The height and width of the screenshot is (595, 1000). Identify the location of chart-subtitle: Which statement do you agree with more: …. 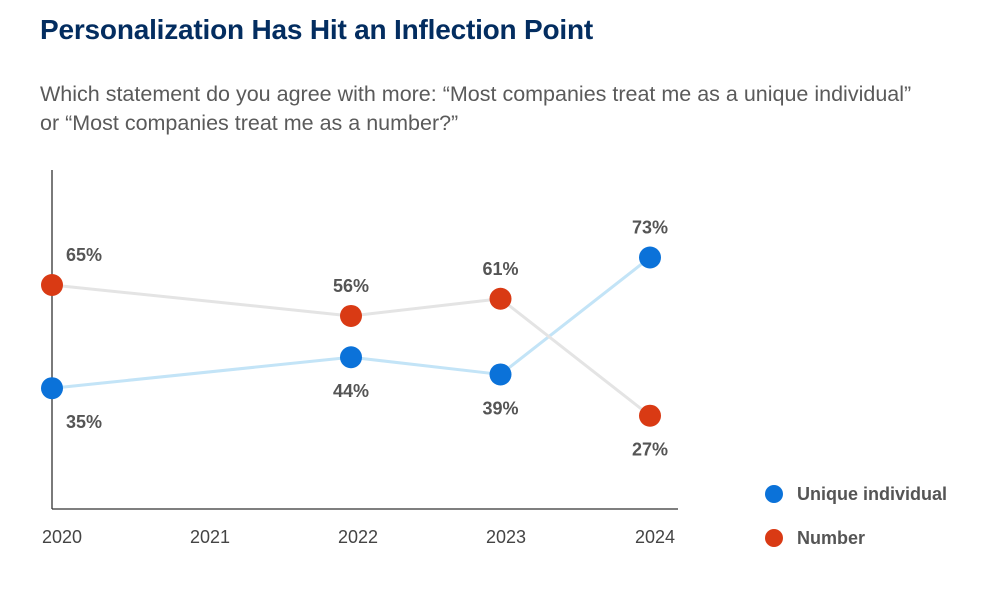
(476, 108).